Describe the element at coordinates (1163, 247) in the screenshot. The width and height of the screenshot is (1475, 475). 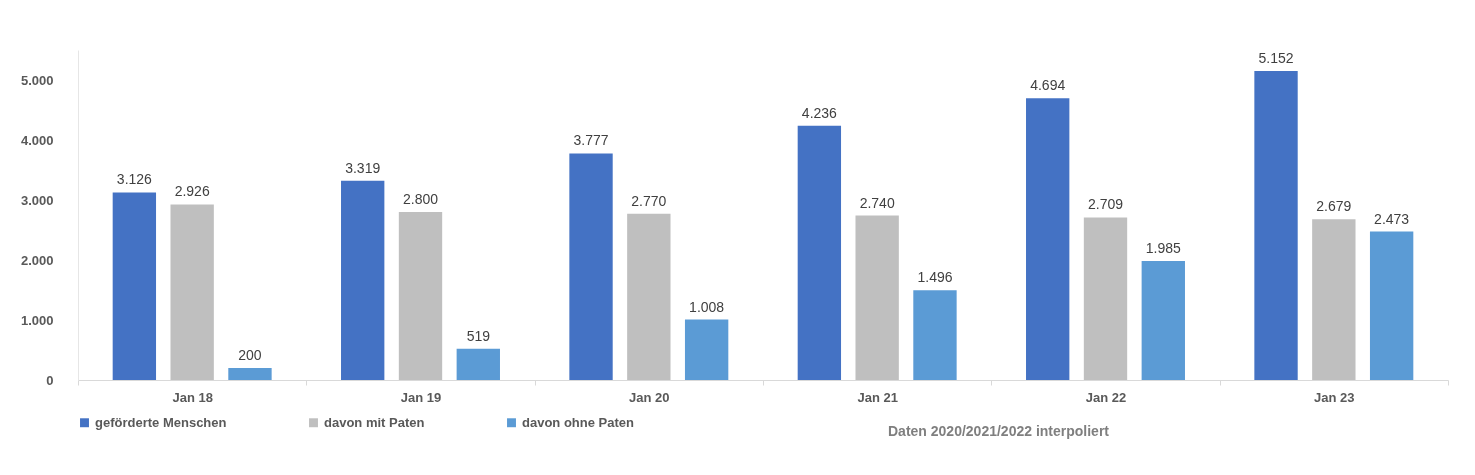
I see `data-label: 1.985` at that location.